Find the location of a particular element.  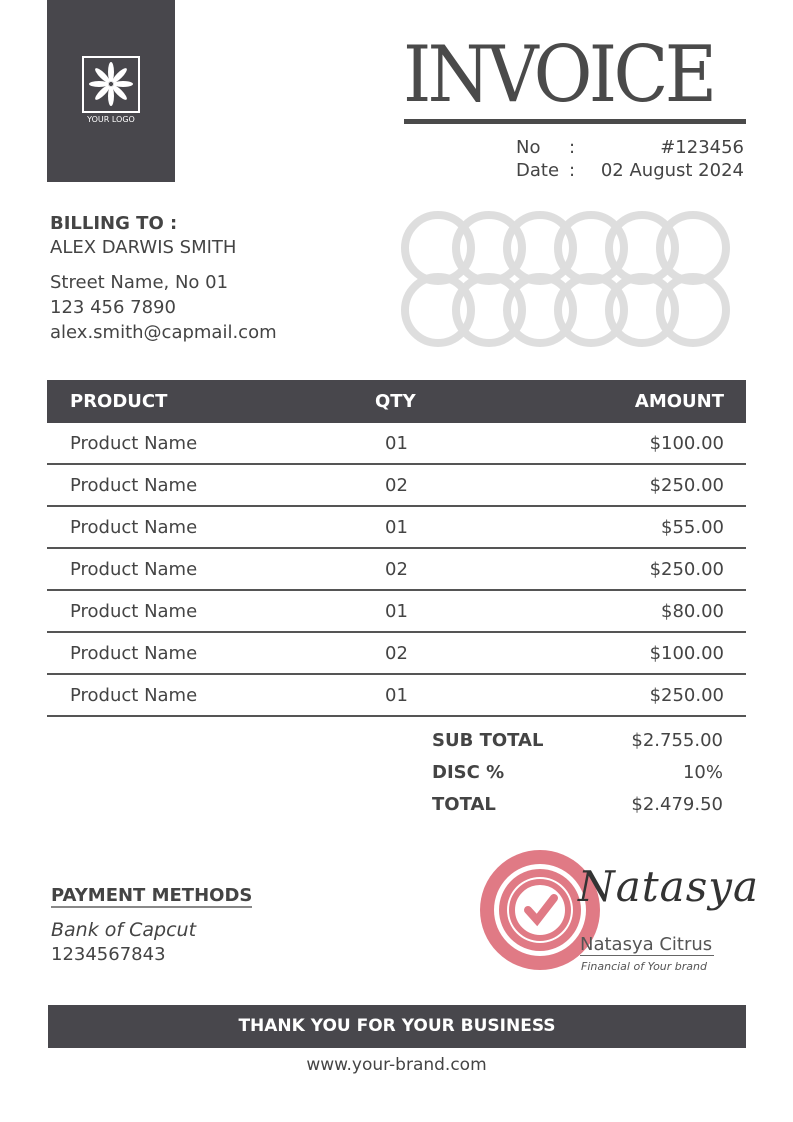

invoice-no-value: #123456 is located at coordinates (702, 147).